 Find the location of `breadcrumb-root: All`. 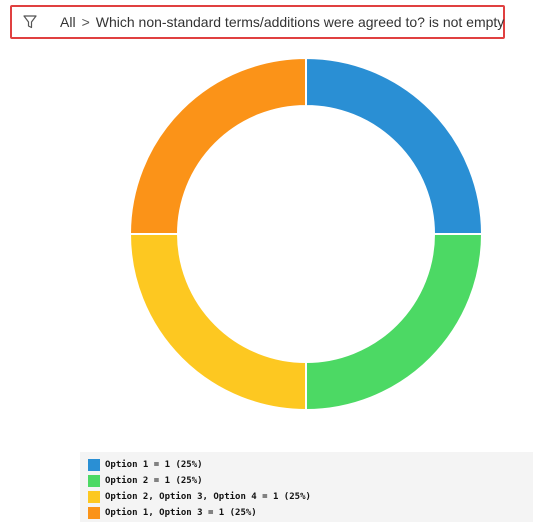

breadcrumb-root: All is located at coordinates (68, 22).